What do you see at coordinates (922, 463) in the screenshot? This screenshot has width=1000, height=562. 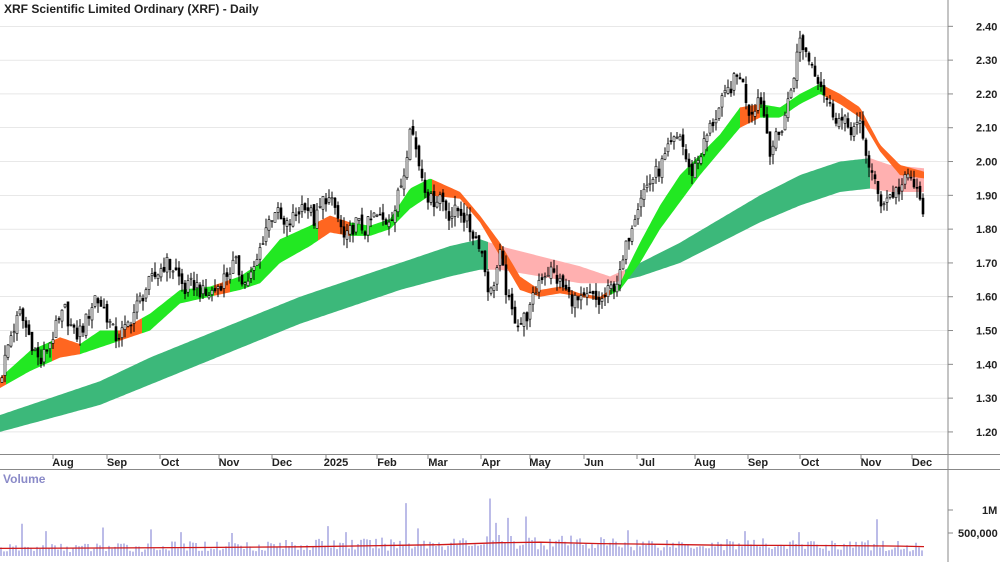 I see `date-tick-16: Dec` at bounding box center [922, 463].